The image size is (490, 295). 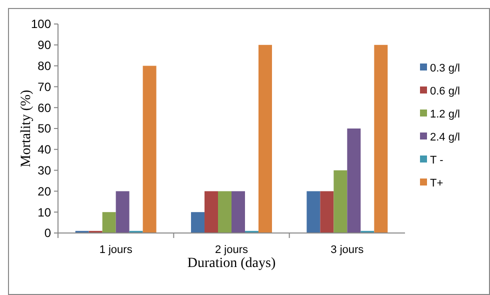 What do you see at coordinates (45, 66) in the screenshot?
I see `y-tick-label: 80` at bounding box center [45, 66].